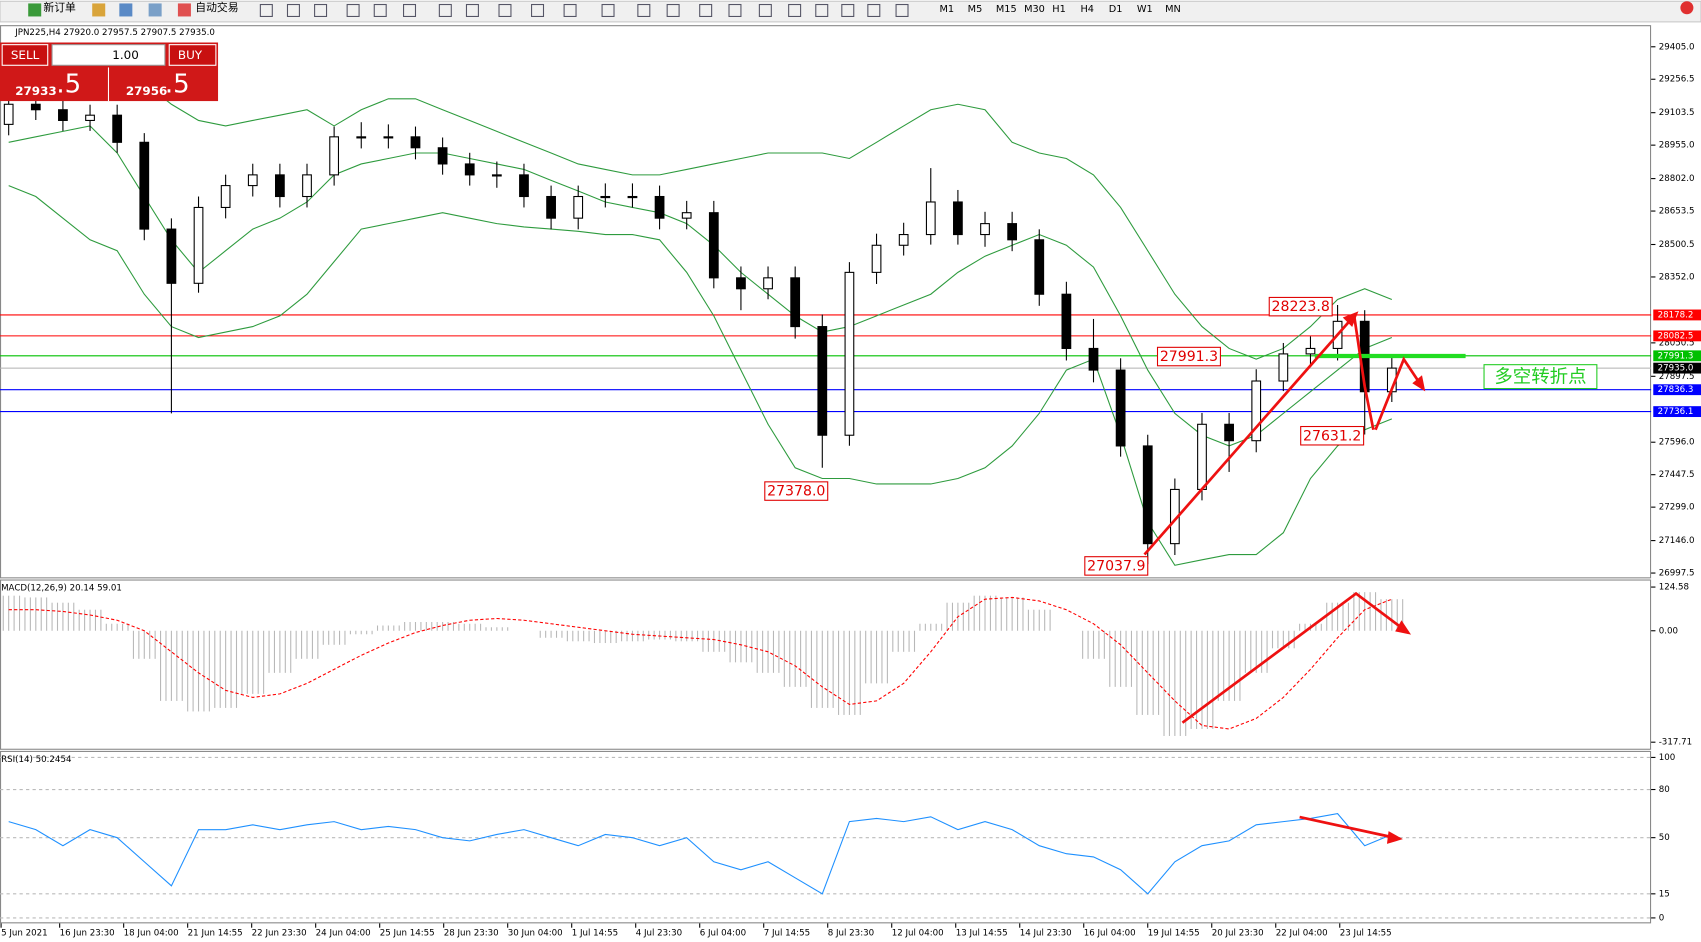 Image resolution: width=1701 pixels, height=942 pixels. Describe the element at coordinates (946, 9) in the screenshot. I see `timeframe-button: M1` at that location.